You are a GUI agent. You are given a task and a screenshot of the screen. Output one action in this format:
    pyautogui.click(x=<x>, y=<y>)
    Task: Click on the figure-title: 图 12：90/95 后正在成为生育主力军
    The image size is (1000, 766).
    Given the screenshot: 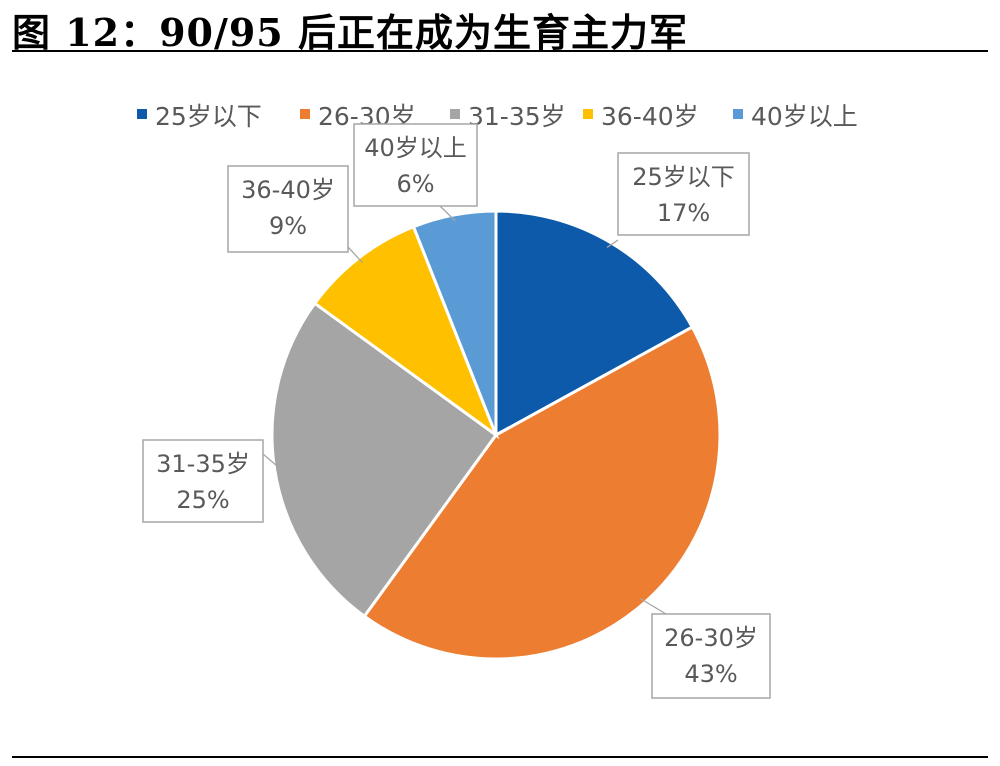 What is the action you would take?
    pyautogui.click(x=350, y=32)
    